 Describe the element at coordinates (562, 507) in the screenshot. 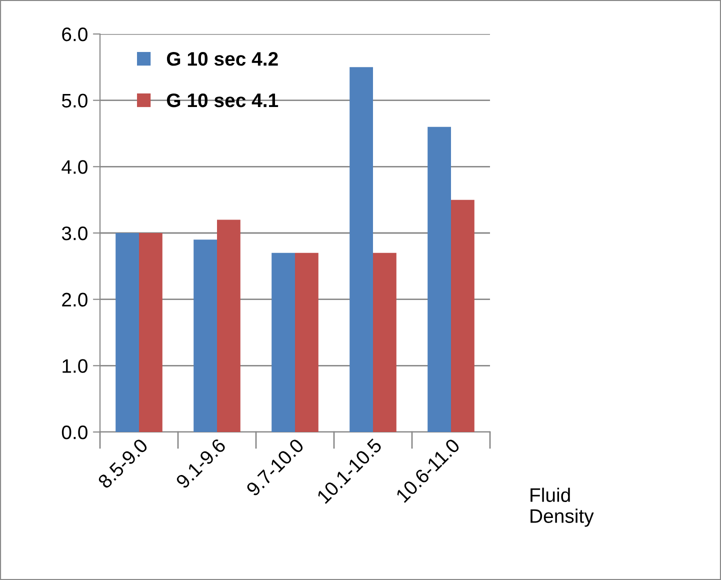

I see `x-axis-title: Fluid Density` at that location.